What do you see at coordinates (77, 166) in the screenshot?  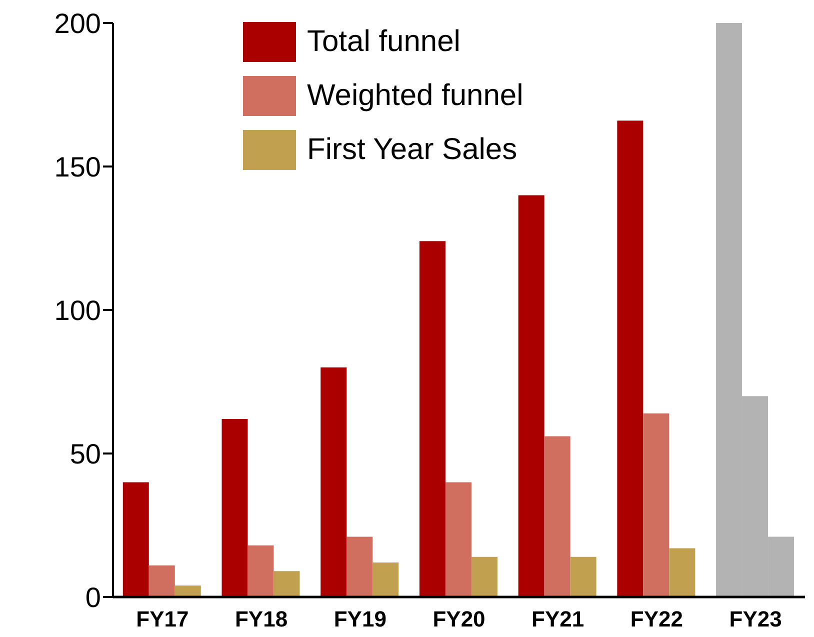 I see `y-tick-label: 150` at bounding box center [77, 166].